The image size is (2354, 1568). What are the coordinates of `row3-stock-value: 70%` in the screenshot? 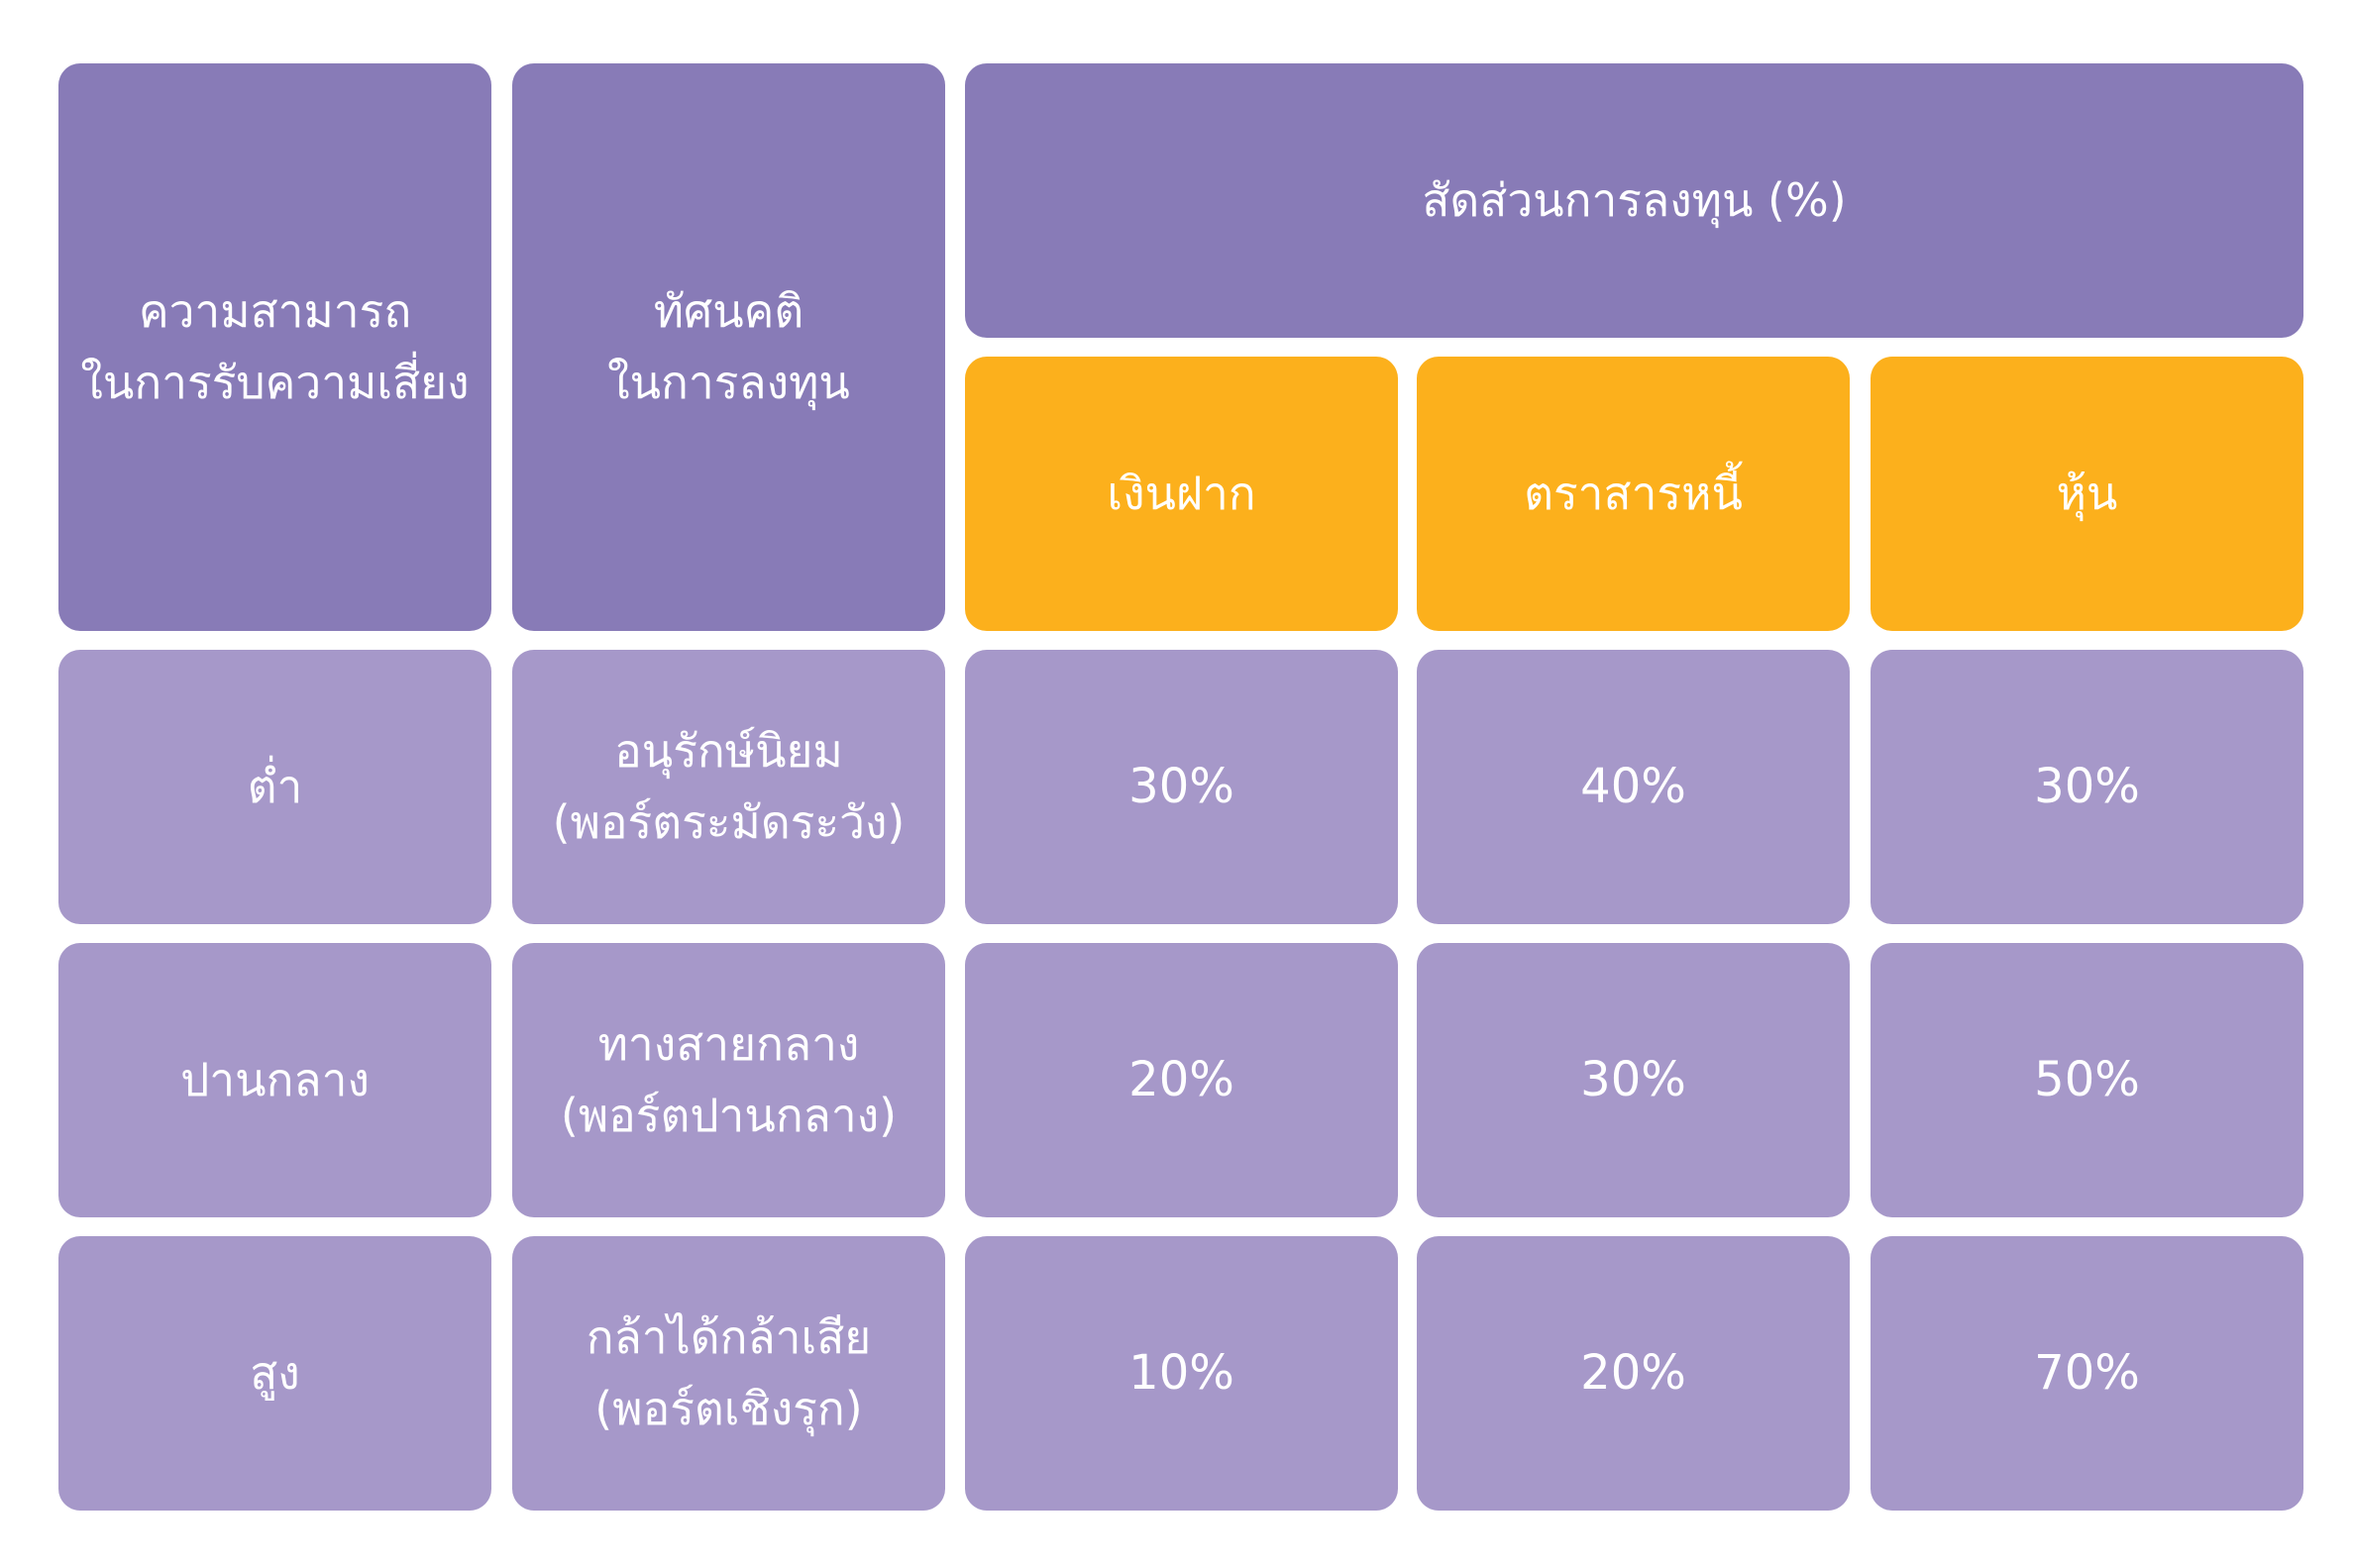 It's located at (2087, 1373).